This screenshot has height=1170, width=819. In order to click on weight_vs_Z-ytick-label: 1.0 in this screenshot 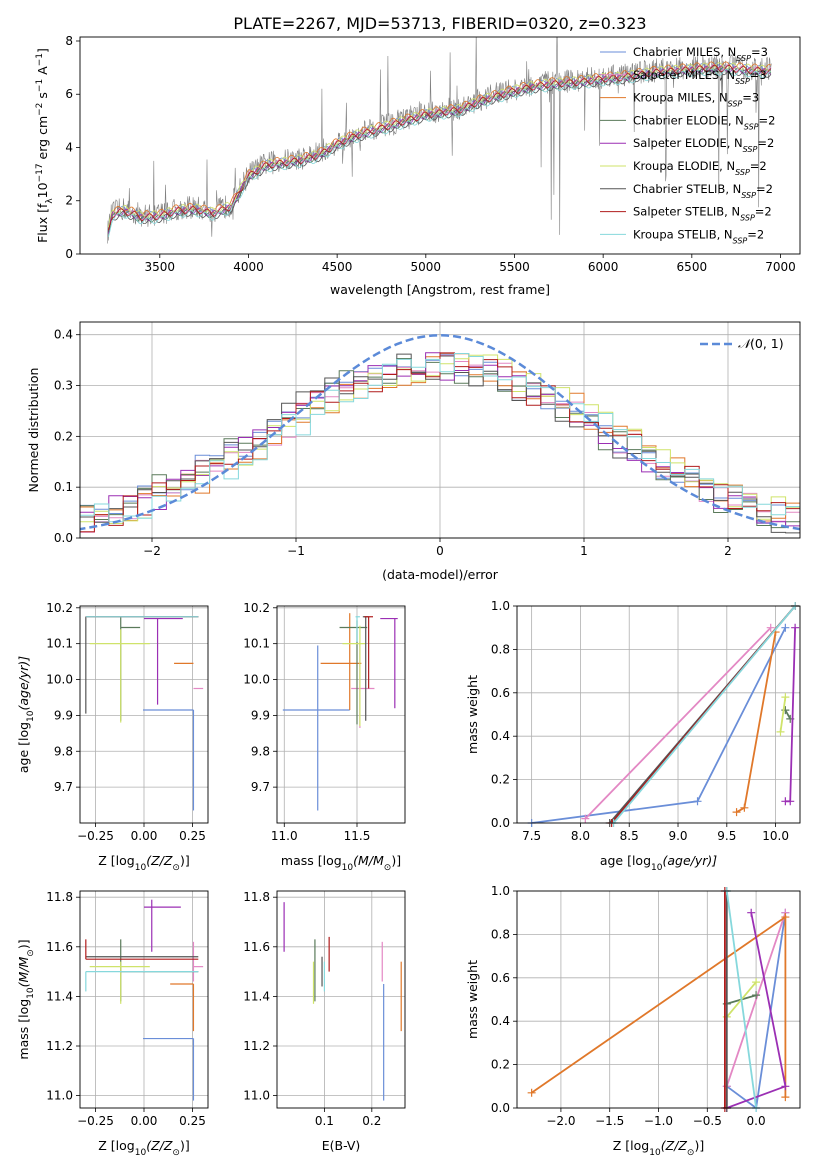, I will do `click(500, 891)`.